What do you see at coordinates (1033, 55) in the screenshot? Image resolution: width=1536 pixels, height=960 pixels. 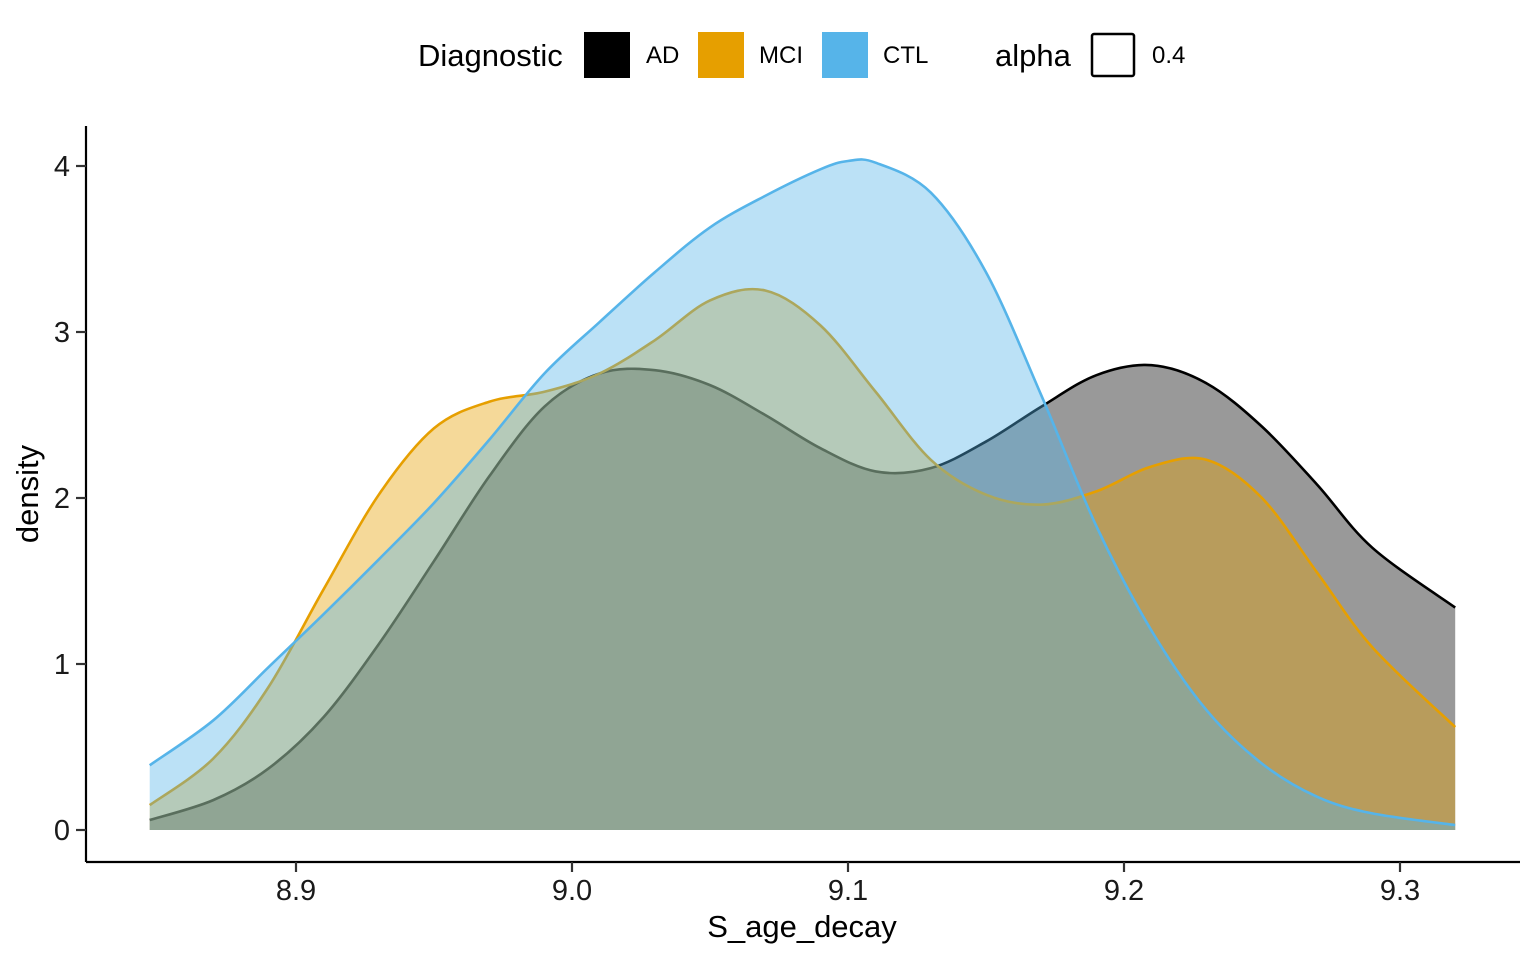 I see `legend-title-alpha: alpha` at bounding box center [1033, 55].